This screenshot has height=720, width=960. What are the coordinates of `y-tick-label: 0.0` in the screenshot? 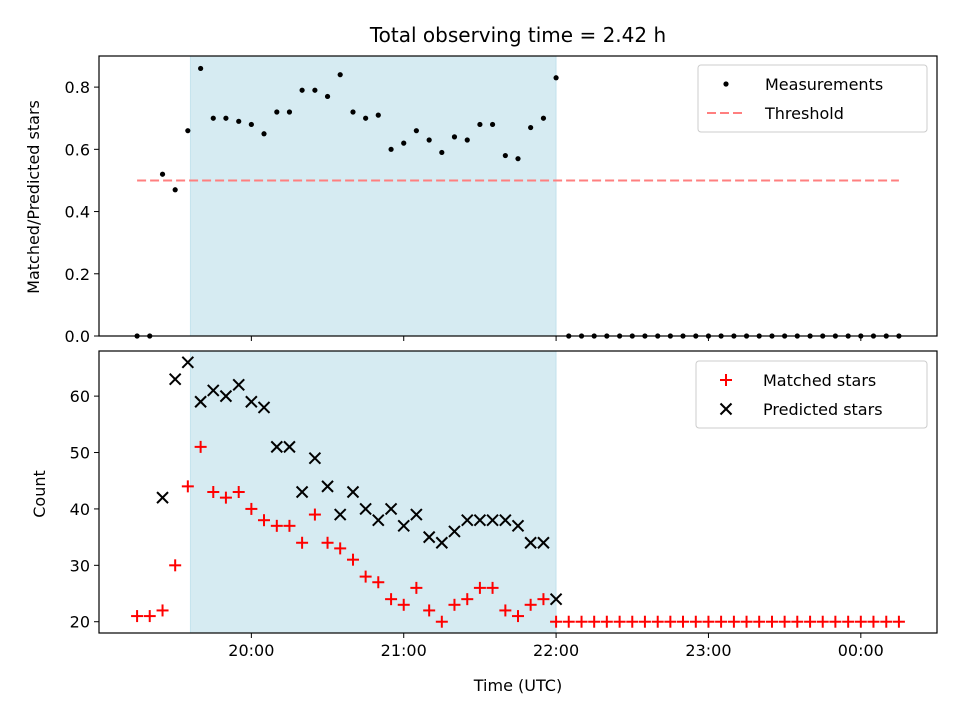 It's located at (77, 336).